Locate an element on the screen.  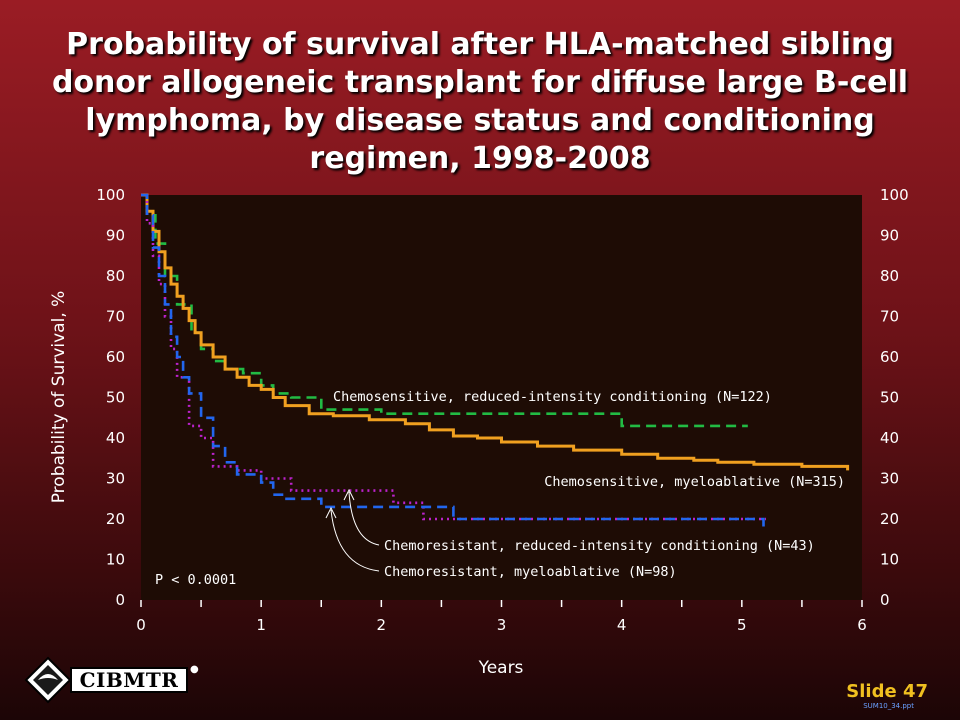
slide-number: Slide 47 is located at coordinates (887, 691).